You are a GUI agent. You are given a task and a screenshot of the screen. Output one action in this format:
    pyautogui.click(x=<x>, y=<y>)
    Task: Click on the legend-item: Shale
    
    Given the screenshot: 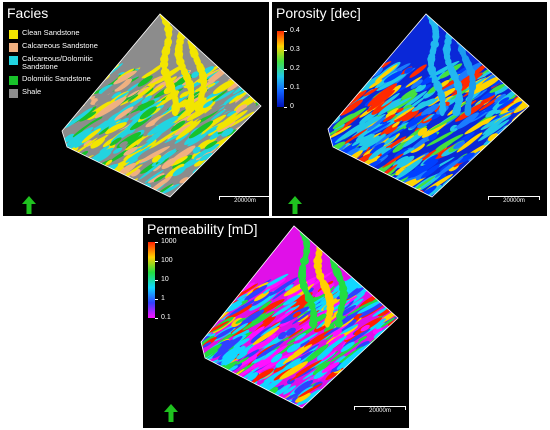 What is the action you would take?
    pyautogui.click(x=55, y=94)
    